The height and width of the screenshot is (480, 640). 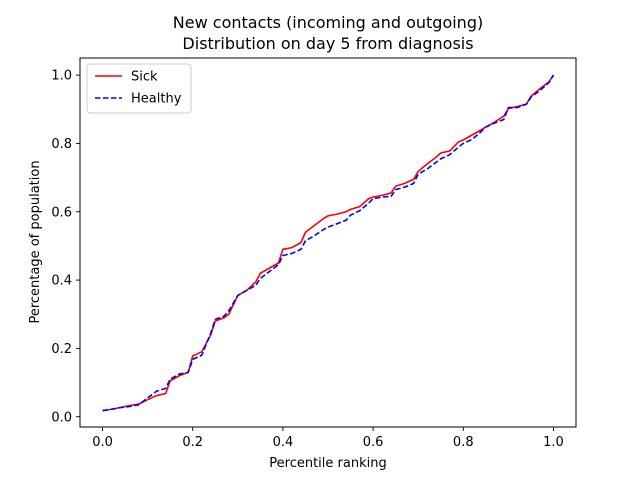 I want to click on x-tick-label: 0.2, so click(x=192, y=442).